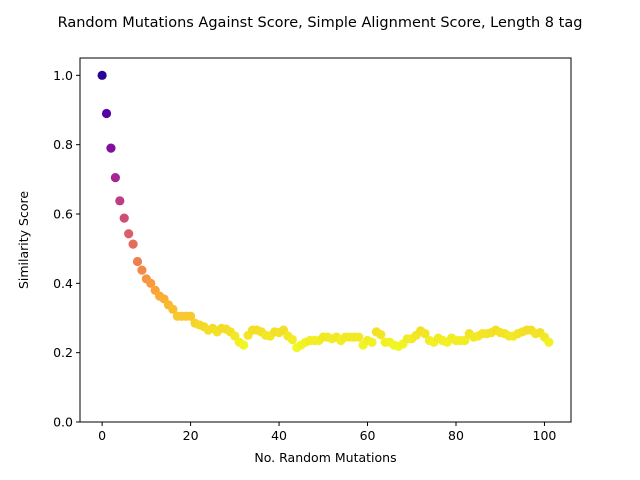  Describe the element at coordinates (102, 435) in the screenshot. I see `x-tick-label: 0` at that location.